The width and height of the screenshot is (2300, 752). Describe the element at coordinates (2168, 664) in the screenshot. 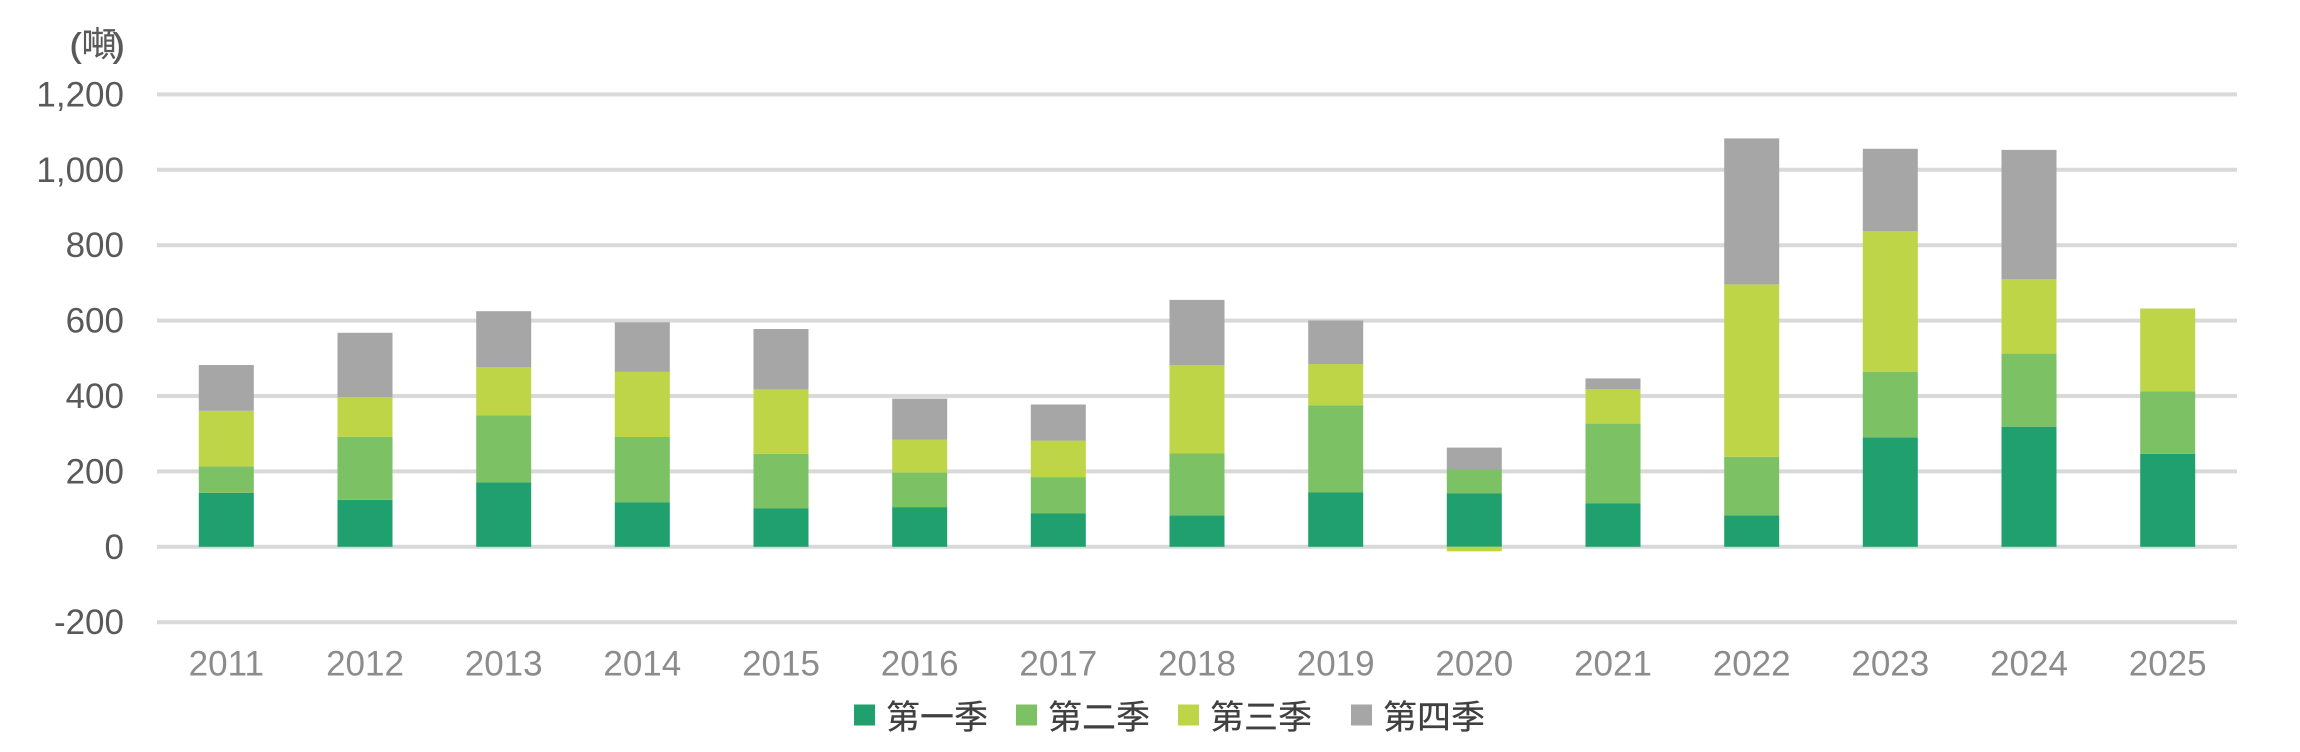

I see `svg-text: 2025` at that location.